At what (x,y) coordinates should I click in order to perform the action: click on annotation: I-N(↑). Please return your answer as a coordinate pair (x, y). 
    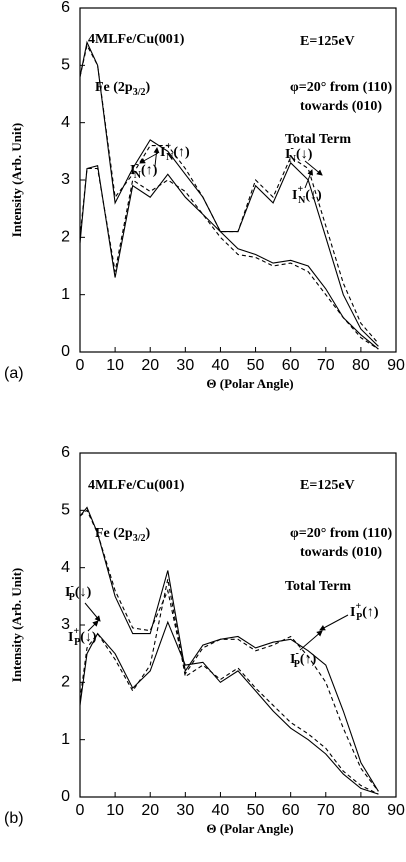
    Looking at the image, I should click on (144, 170).